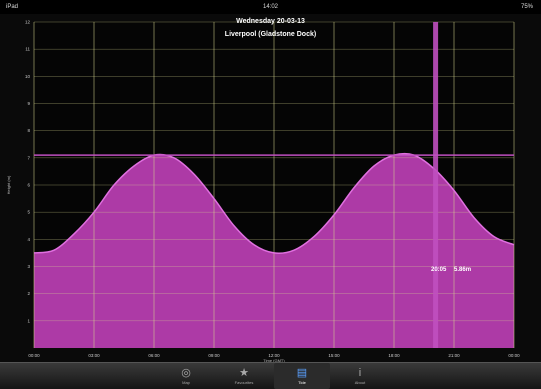 The width and height of the screenshot is (541, 389). What do you see at coordinates (28, 157) in the screenshot?
I see `y-tick-label: 7` at bounding box center [28, 157].